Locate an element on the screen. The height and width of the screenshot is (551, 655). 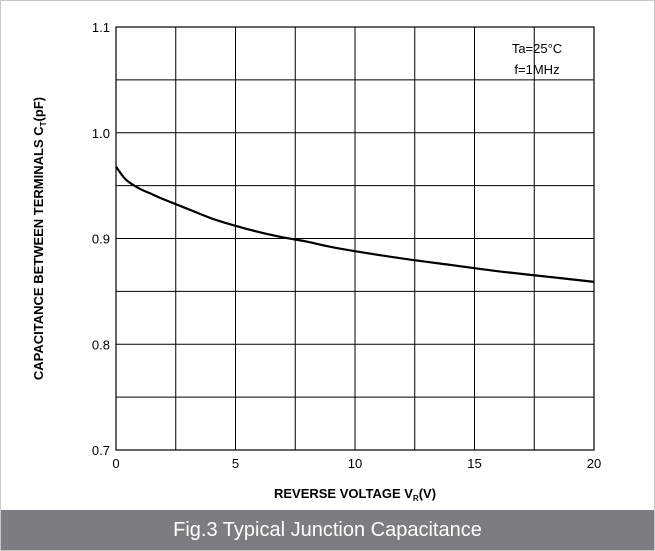
y-tick-label: 1.0 is located at coordinates (101, 133).